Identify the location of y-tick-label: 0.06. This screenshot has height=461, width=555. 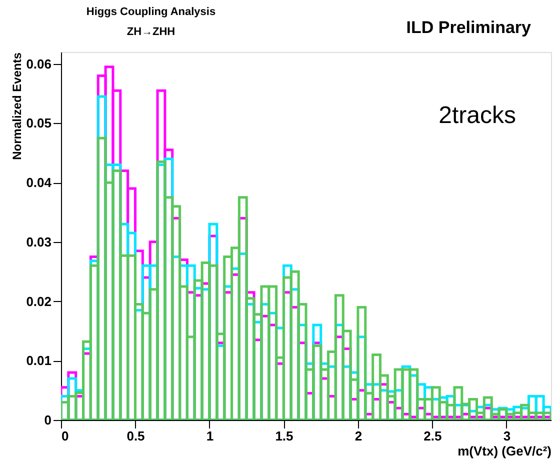
(39, 64).